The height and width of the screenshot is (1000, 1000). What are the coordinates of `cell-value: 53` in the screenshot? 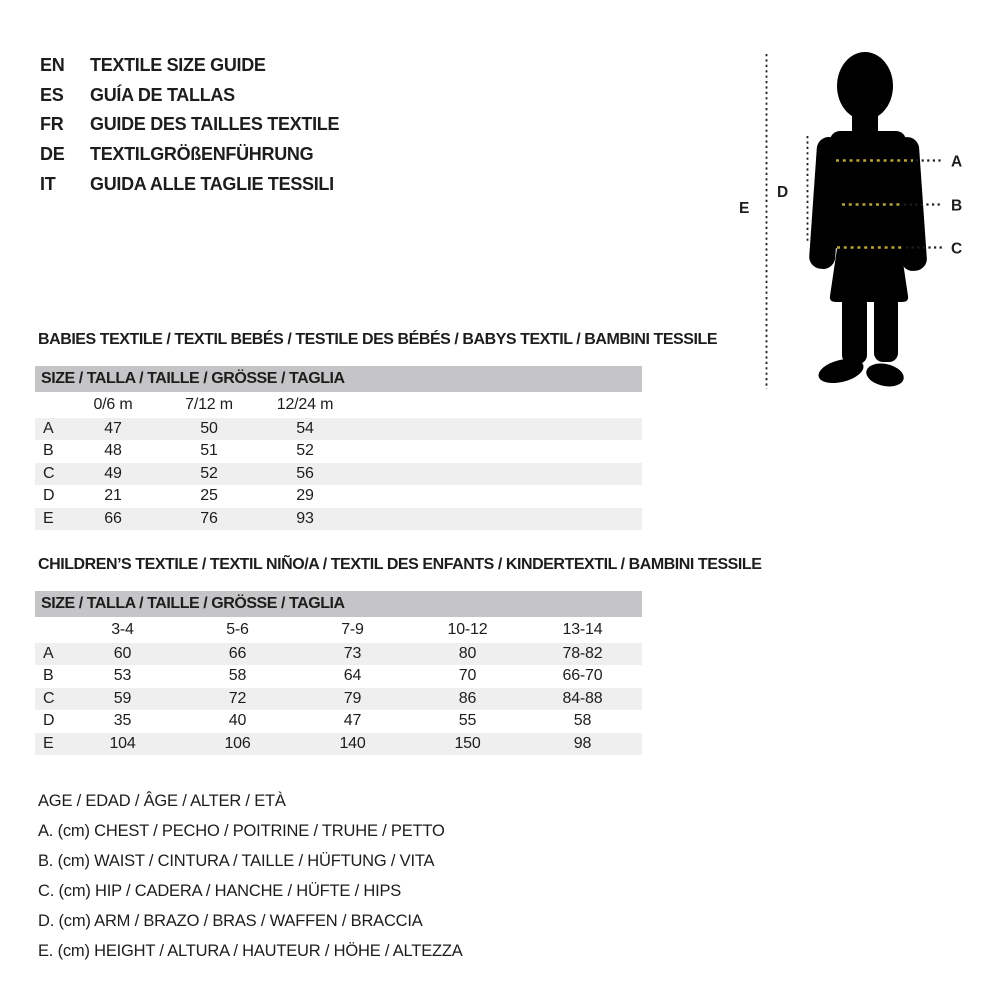 It's located at (122, 676).